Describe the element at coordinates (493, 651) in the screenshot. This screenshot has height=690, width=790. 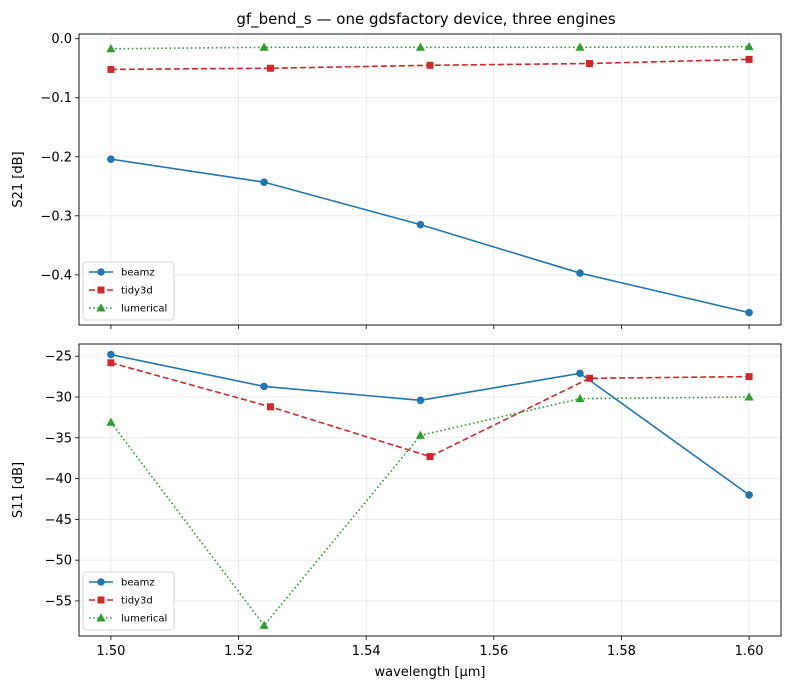
I see `x-tick-label: 1.56` at that location.